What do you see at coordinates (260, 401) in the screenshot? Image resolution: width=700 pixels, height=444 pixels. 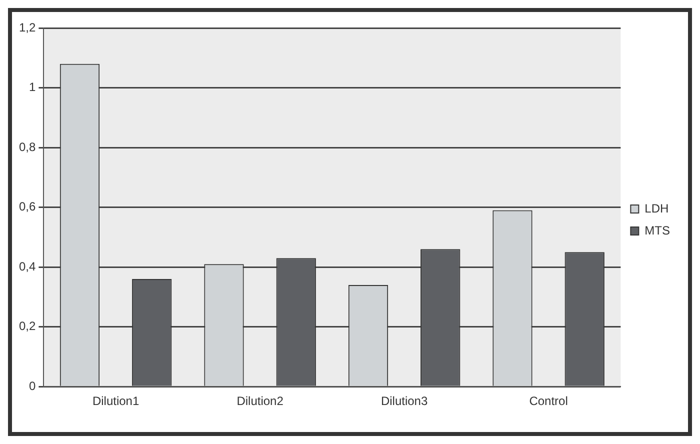 I see `x-tick-label: Dilution2` at bounding box center [260, 401].